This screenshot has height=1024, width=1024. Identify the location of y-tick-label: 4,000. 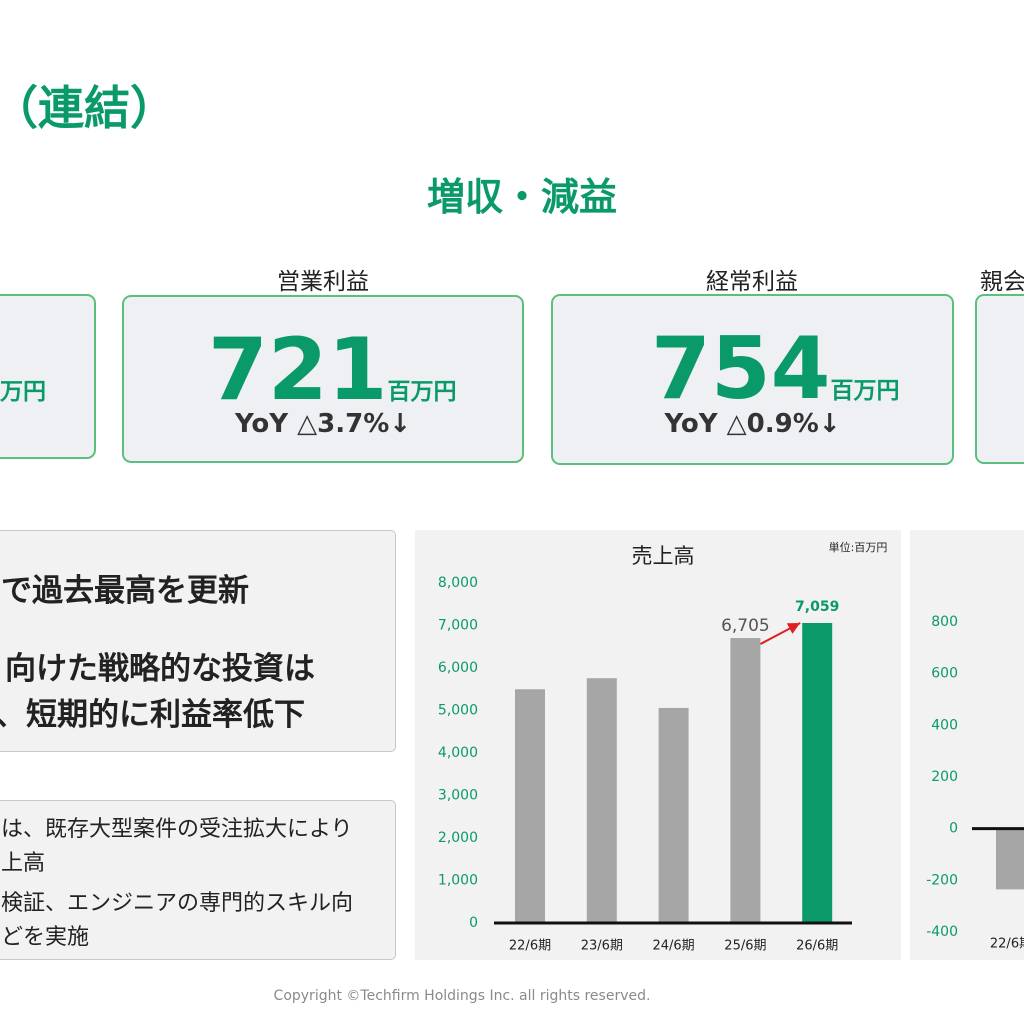
(458, 753).